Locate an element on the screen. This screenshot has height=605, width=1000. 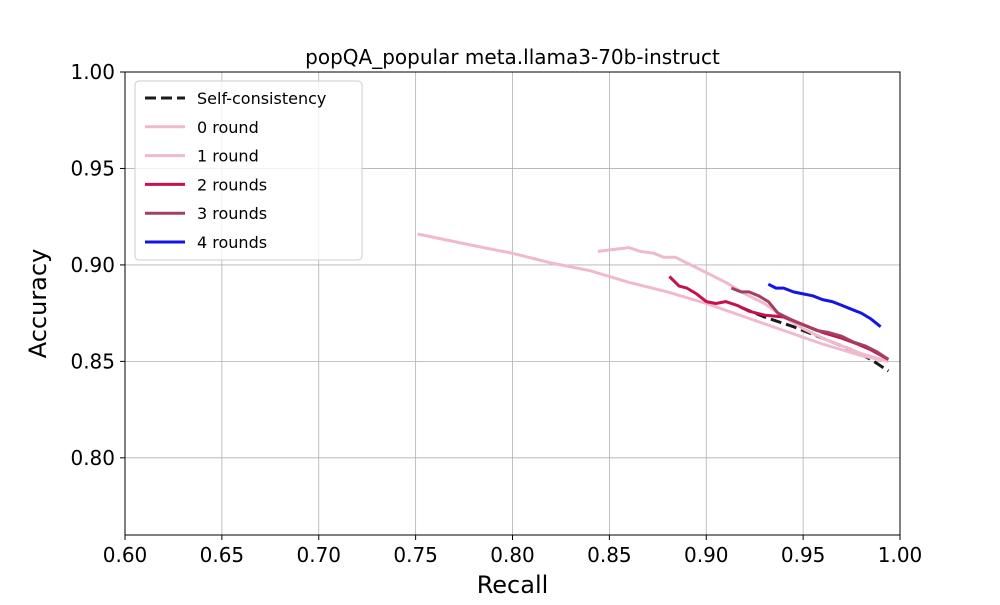
legend-label-0: Self-consistency is located at coordinates (261, 98).